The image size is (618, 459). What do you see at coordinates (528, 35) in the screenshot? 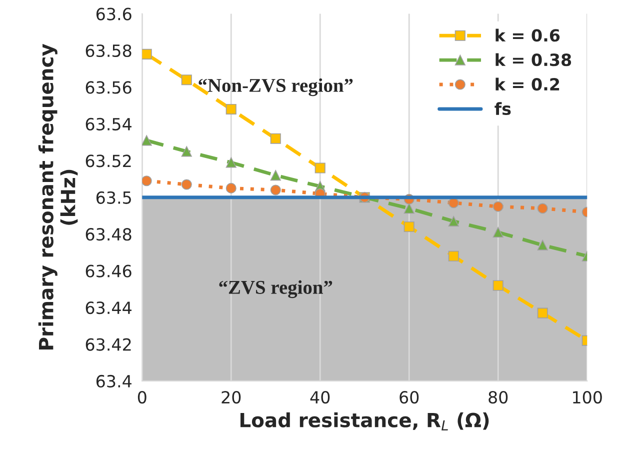
I see `legend-label: k = 0.6` at bounding box center [528, 35].